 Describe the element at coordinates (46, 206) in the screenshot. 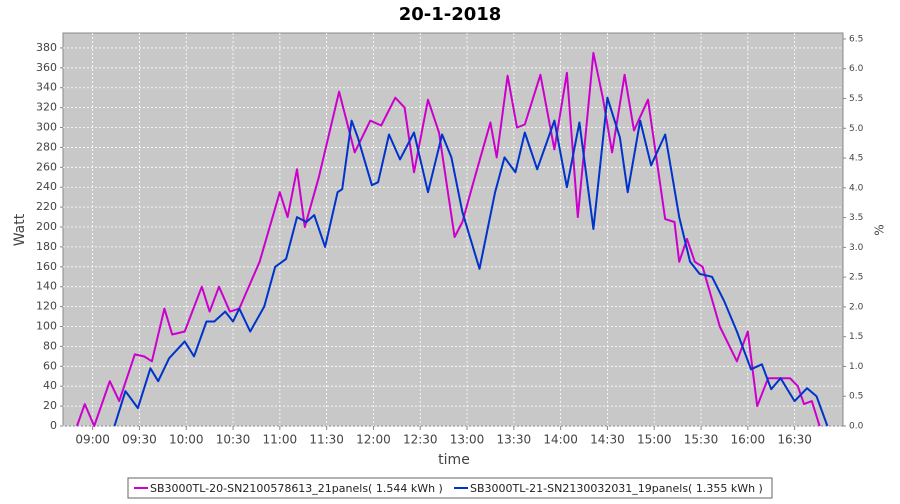

I see `y-tick-label: 220` at that location.